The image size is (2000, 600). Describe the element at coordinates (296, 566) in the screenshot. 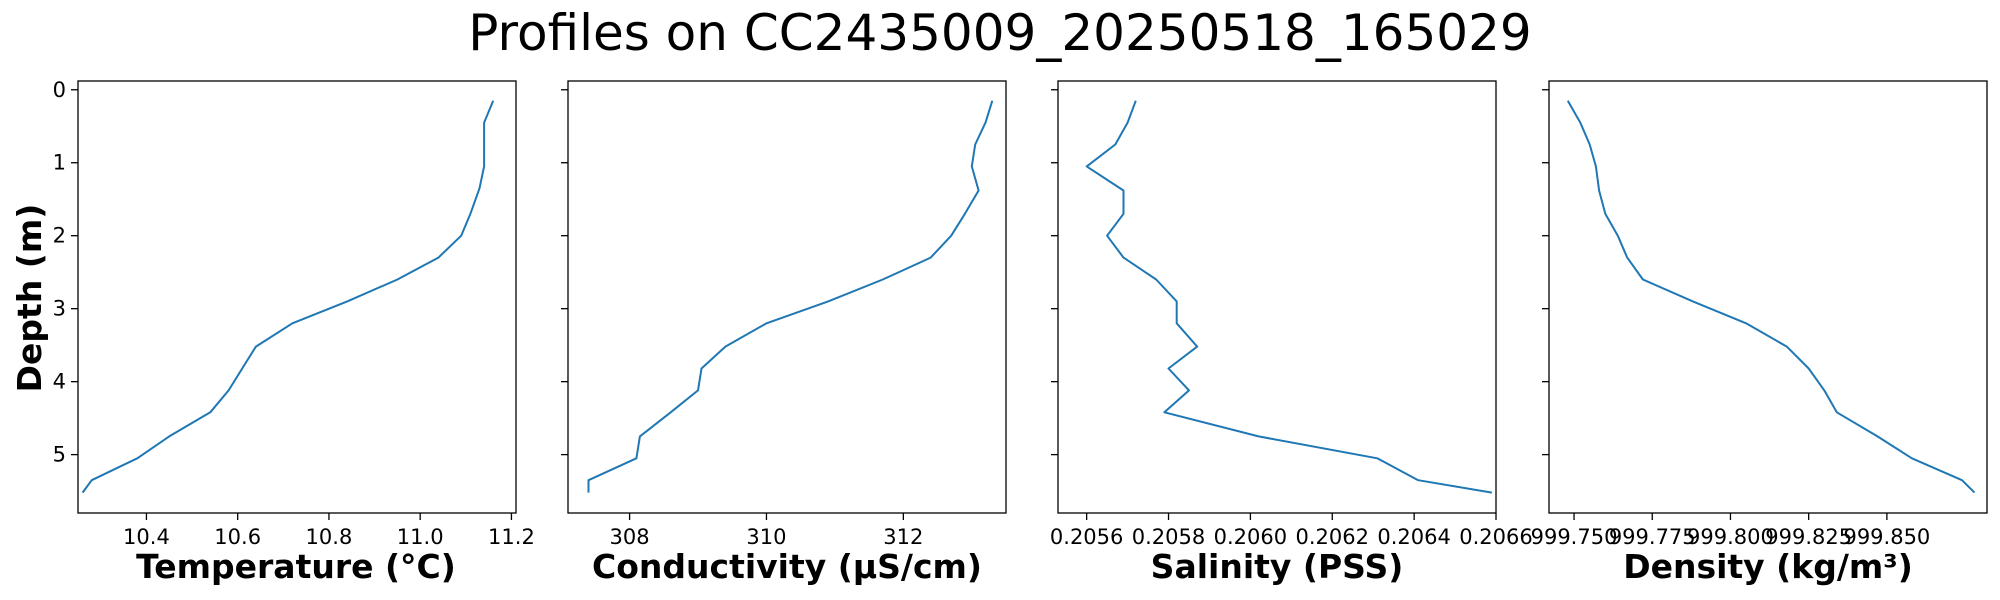

I see `x-axis-label-temperature: Temperature (°C)` at that location.